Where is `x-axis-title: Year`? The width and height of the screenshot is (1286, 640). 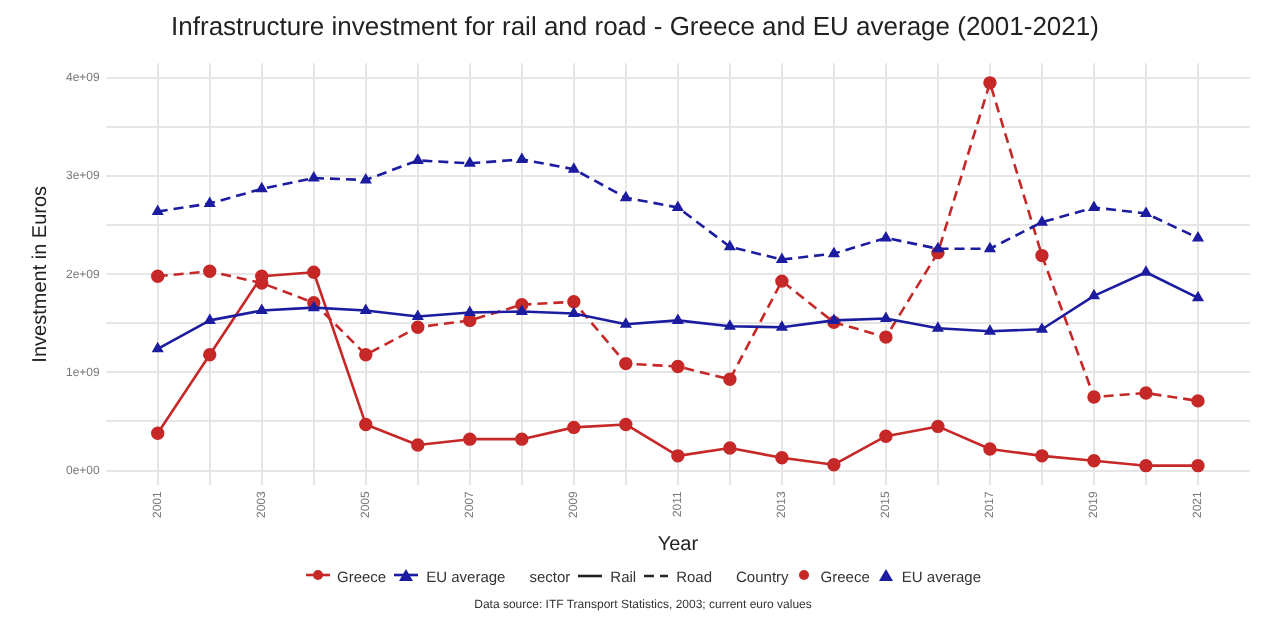 x-axis-title: Year is located at coordinates (678, 544).